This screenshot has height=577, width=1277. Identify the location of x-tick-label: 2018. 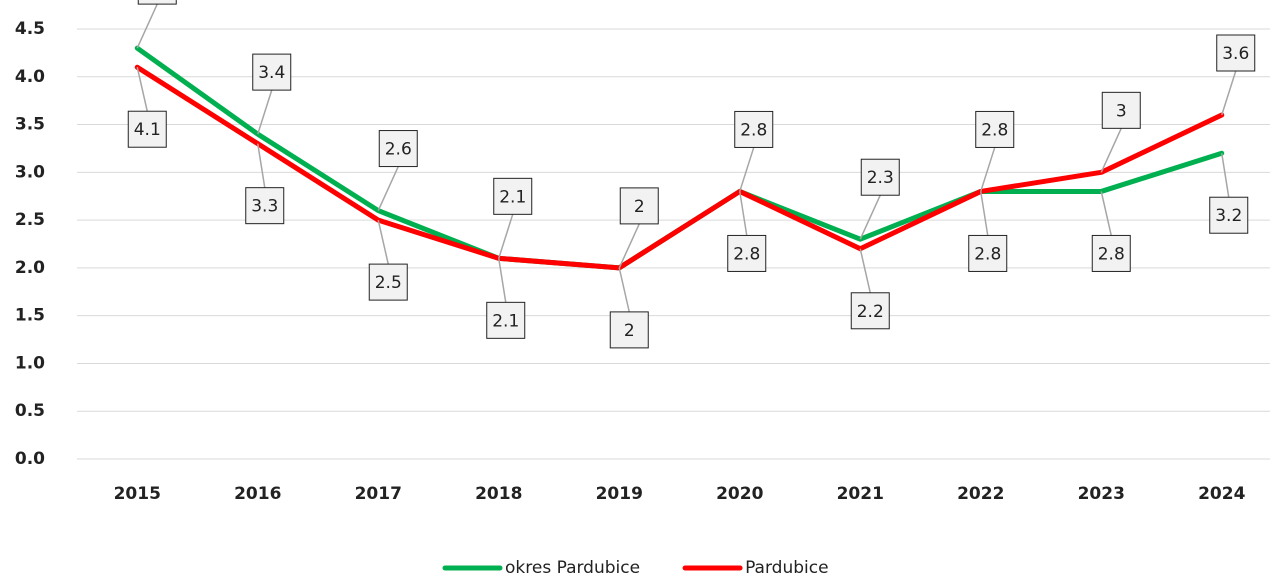
(498, 494).